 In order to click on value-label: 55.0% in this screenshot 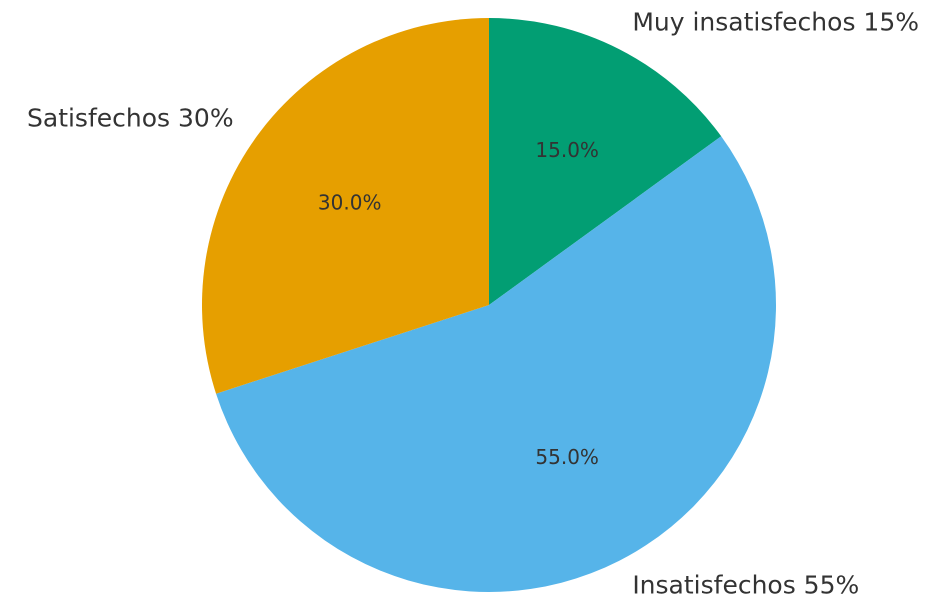, I will do `click(567, 457)`.